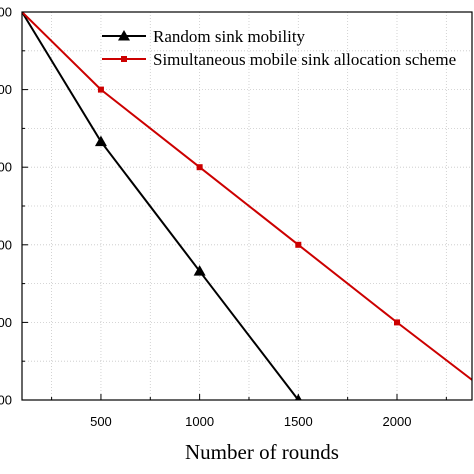  What do you see at coordinates (250, 421) in the screenshot?
I see `x-tick-labels: 500 1000 1500 2000` at bounding box center [250, 421].